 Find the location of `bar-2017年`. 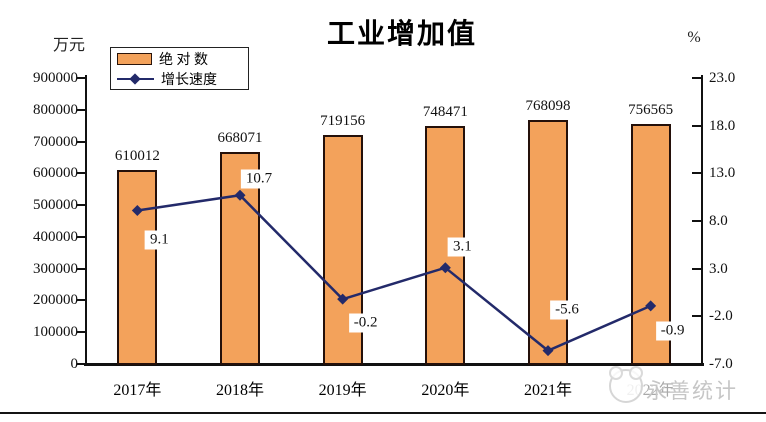

bar-2017年 is located at coordinates (137, 267).